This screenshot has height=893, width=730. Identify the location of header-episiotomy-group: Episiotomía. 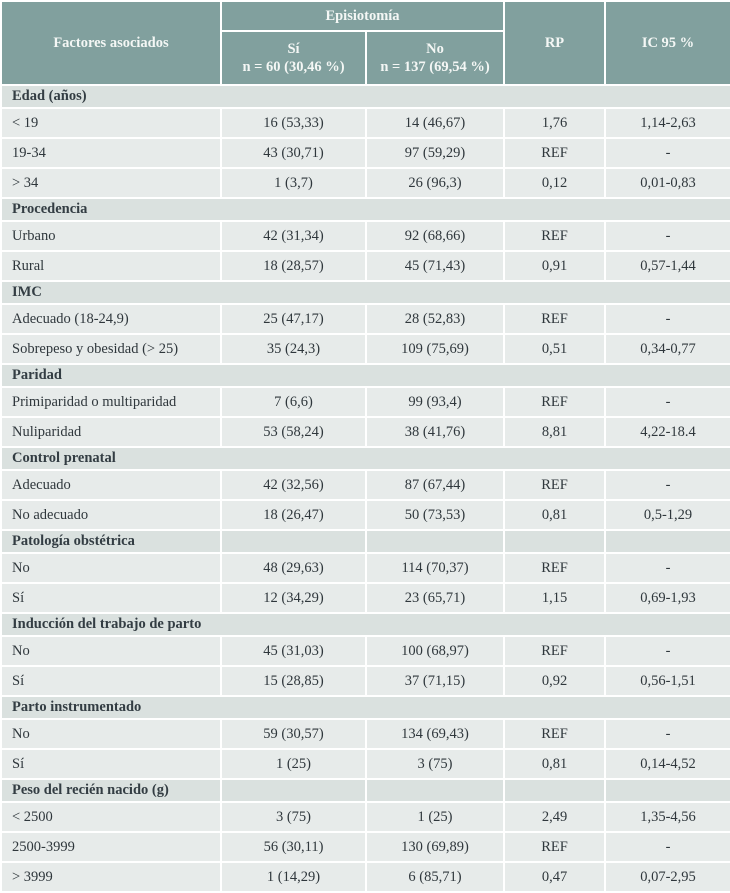
(362, 16).